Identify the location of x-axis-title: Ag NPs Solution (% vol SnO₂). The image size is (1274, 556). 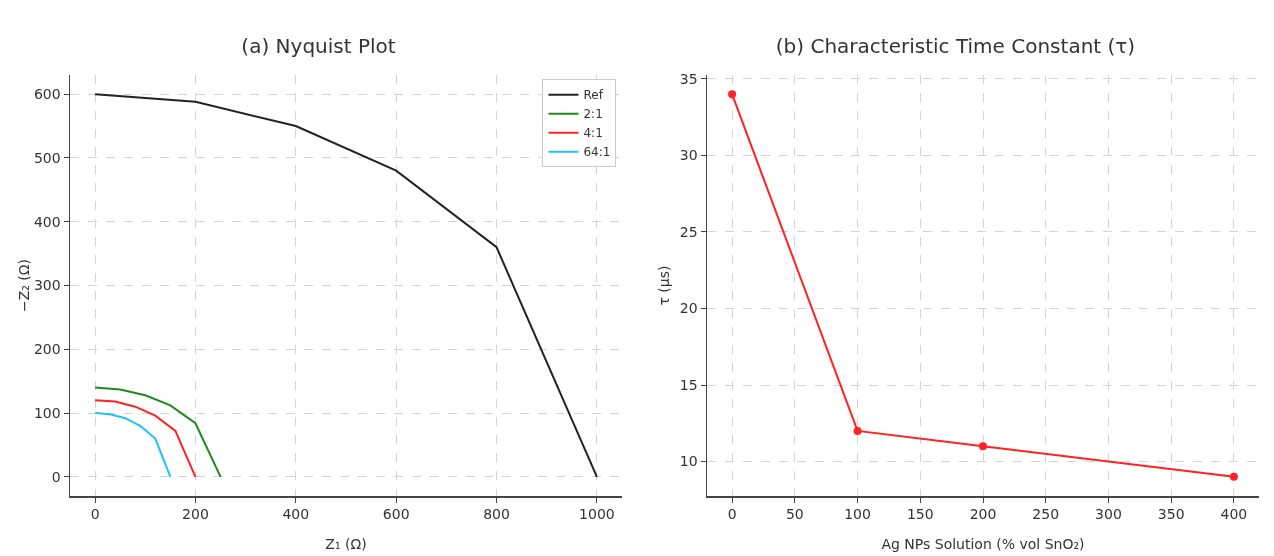
(983, 543).